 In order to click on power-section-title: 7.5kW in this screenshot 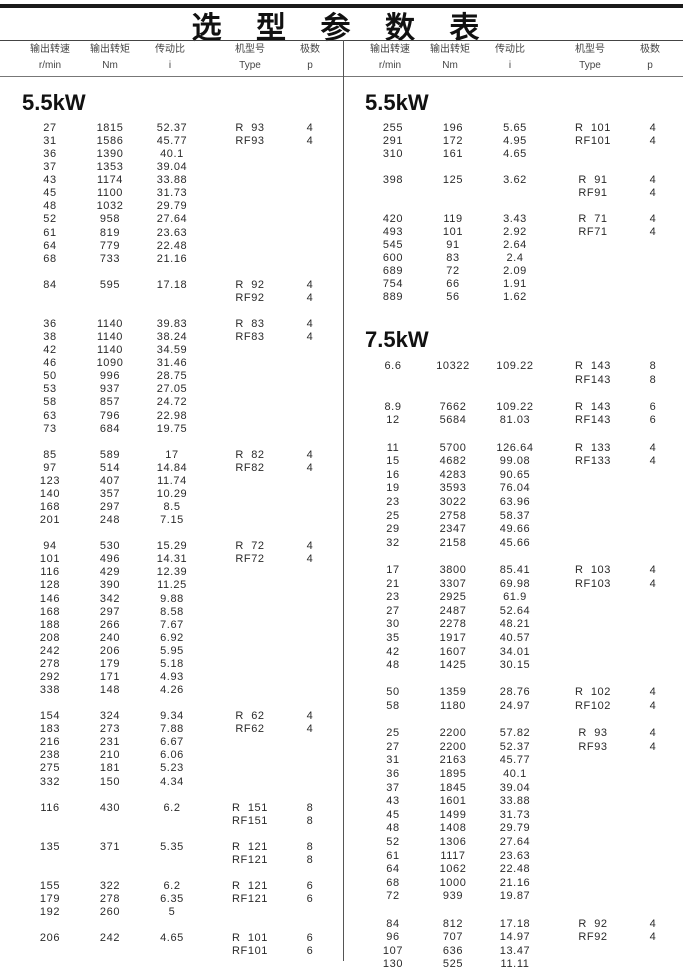, I will do `click(397, 339)`.